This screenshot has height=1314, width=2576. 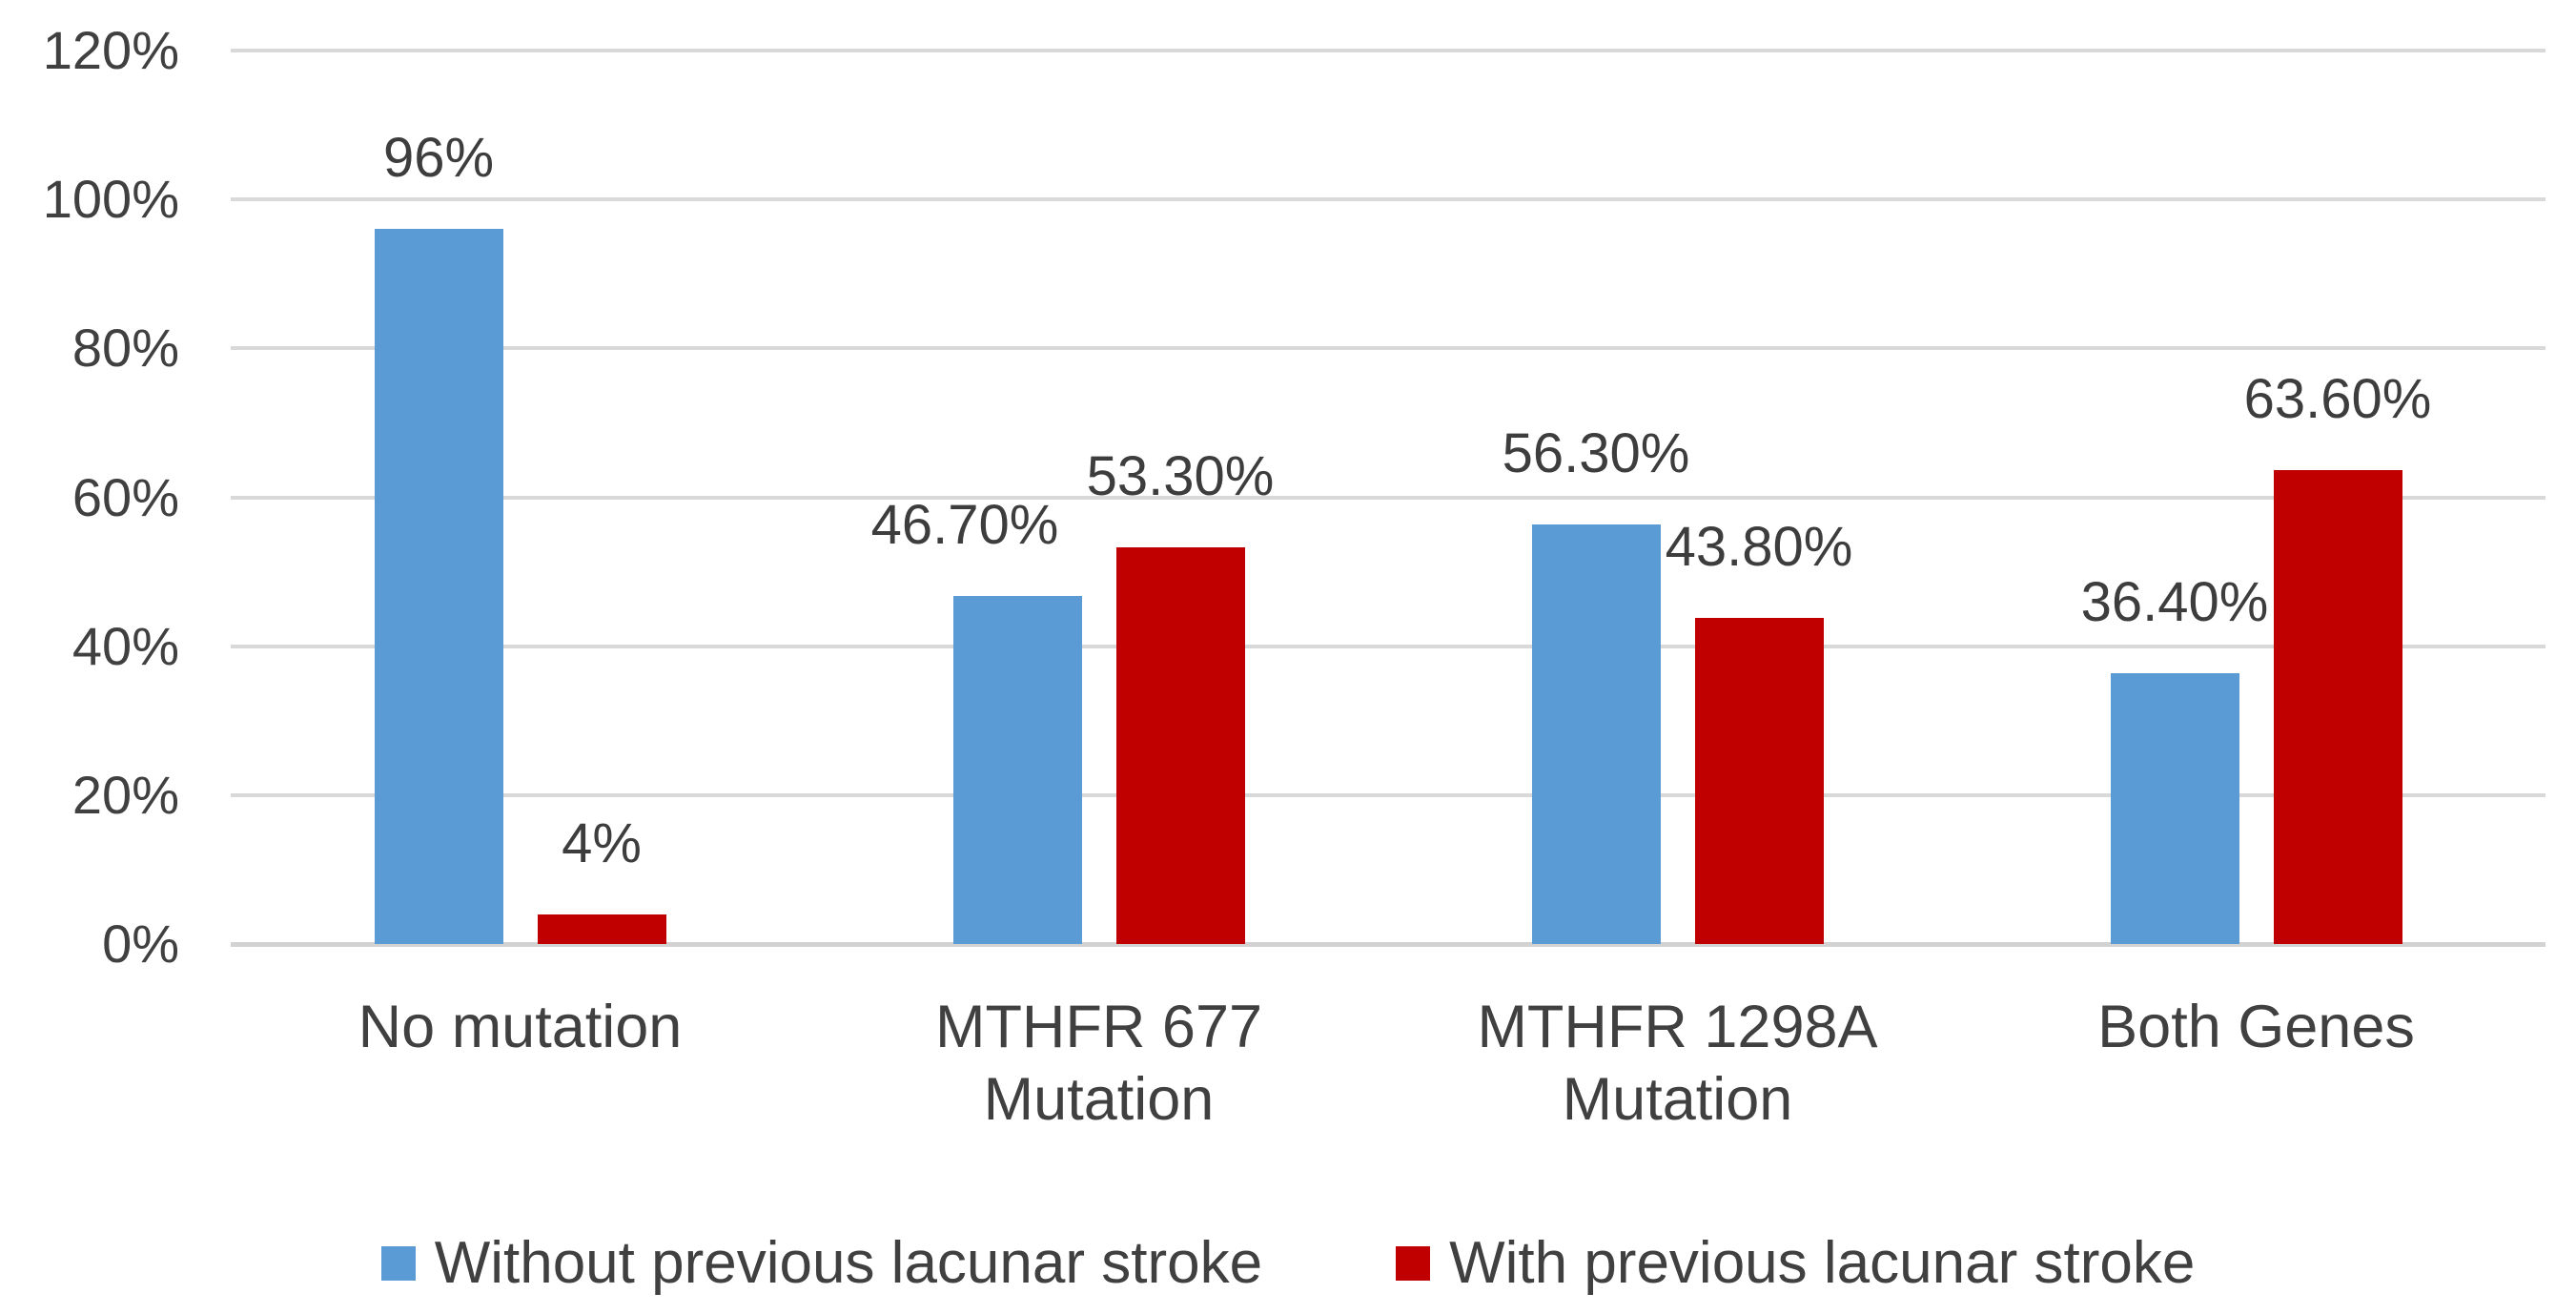 I want to click on legend-label: Without previous lacunar stroke, so click(x=849, y=1263).